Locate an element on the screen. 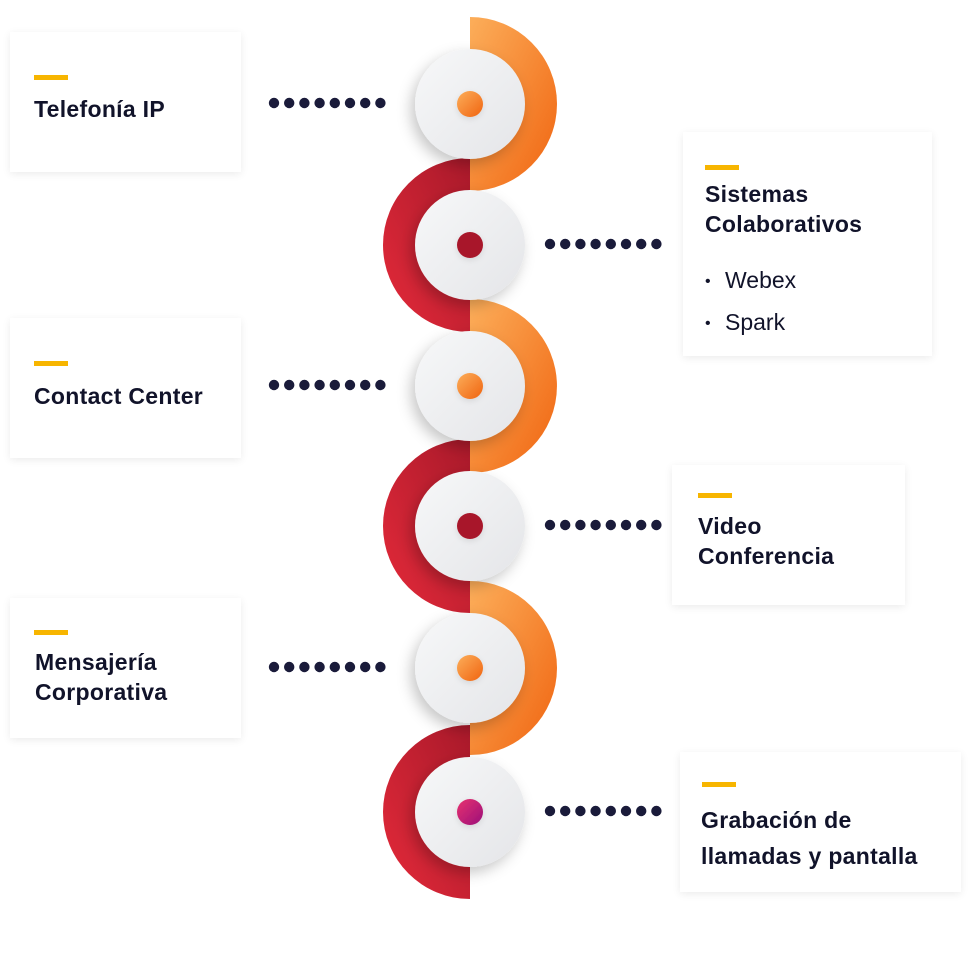 The width and height of the screenshot is (974, 963). card-title: Mensajería Corporativa is located at coordinates (101, 677).